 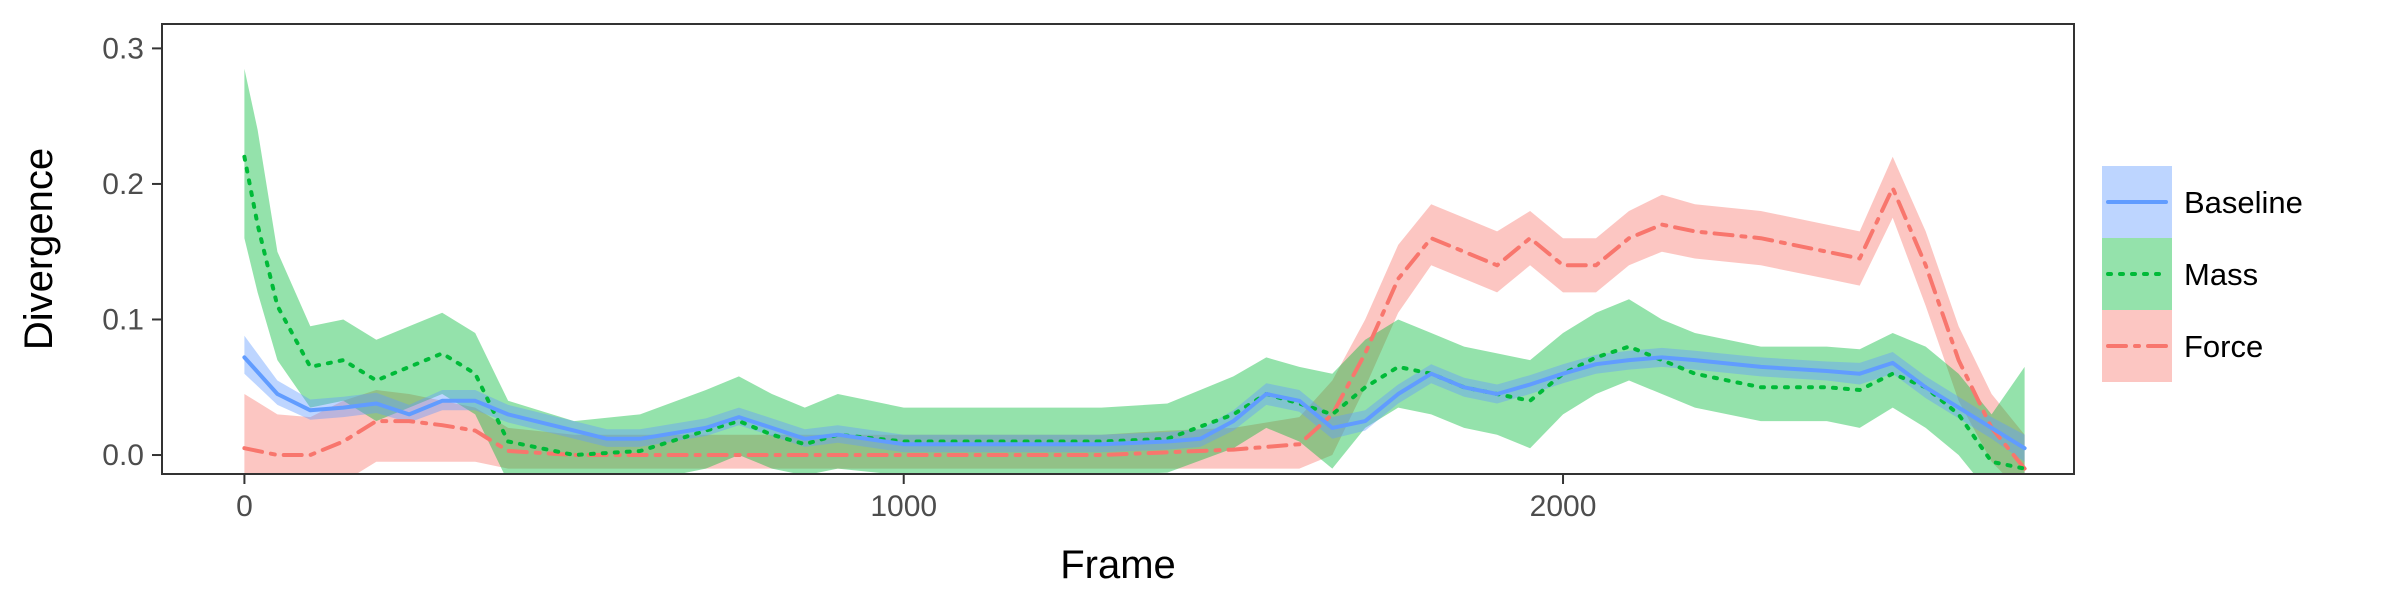 What do you see at coordinates (2243, 202) in the screenshot?
I see `legend-label-baseline: Baseline` at bounding box center [2243, 202].